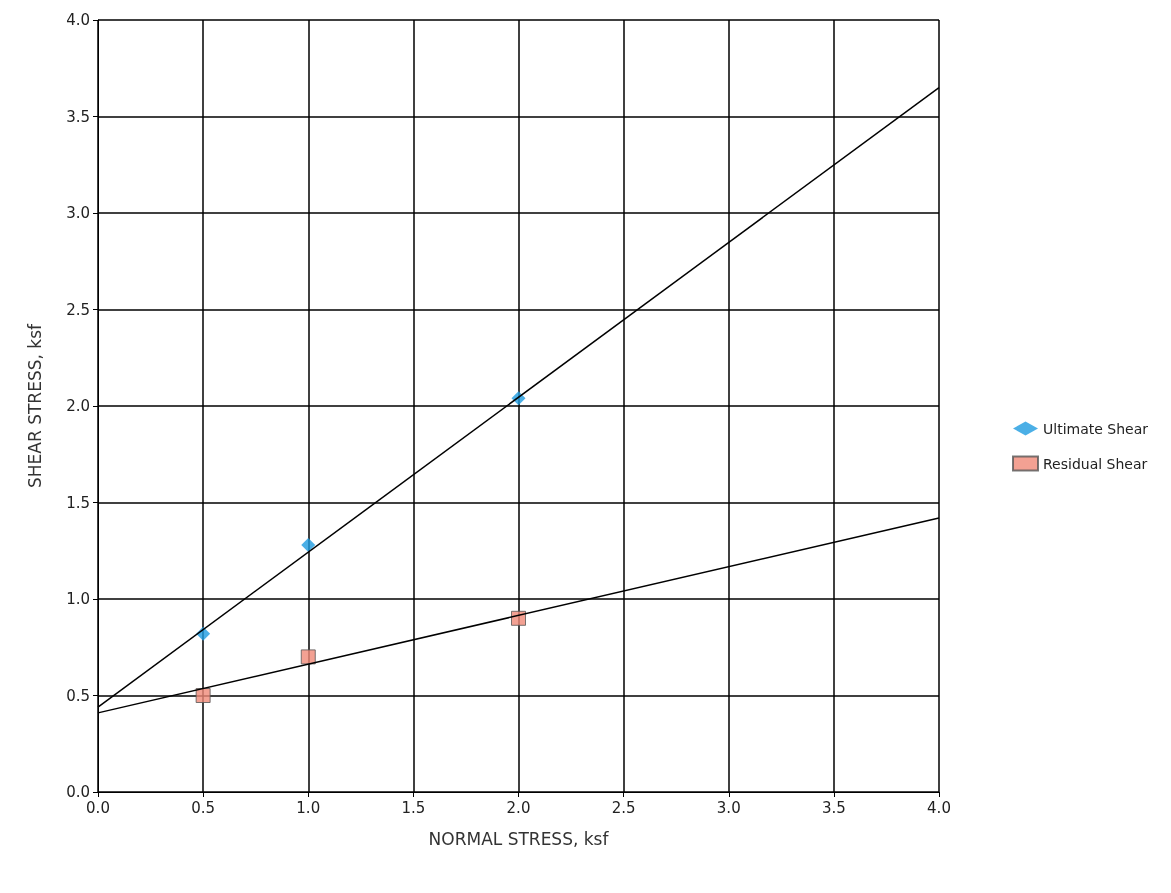 The image size is (1171, 893). What do you see at coordinates (78, 502) in the screenshot?
I see `y-tick-label: 1.5` at bounding box center [78, 502].